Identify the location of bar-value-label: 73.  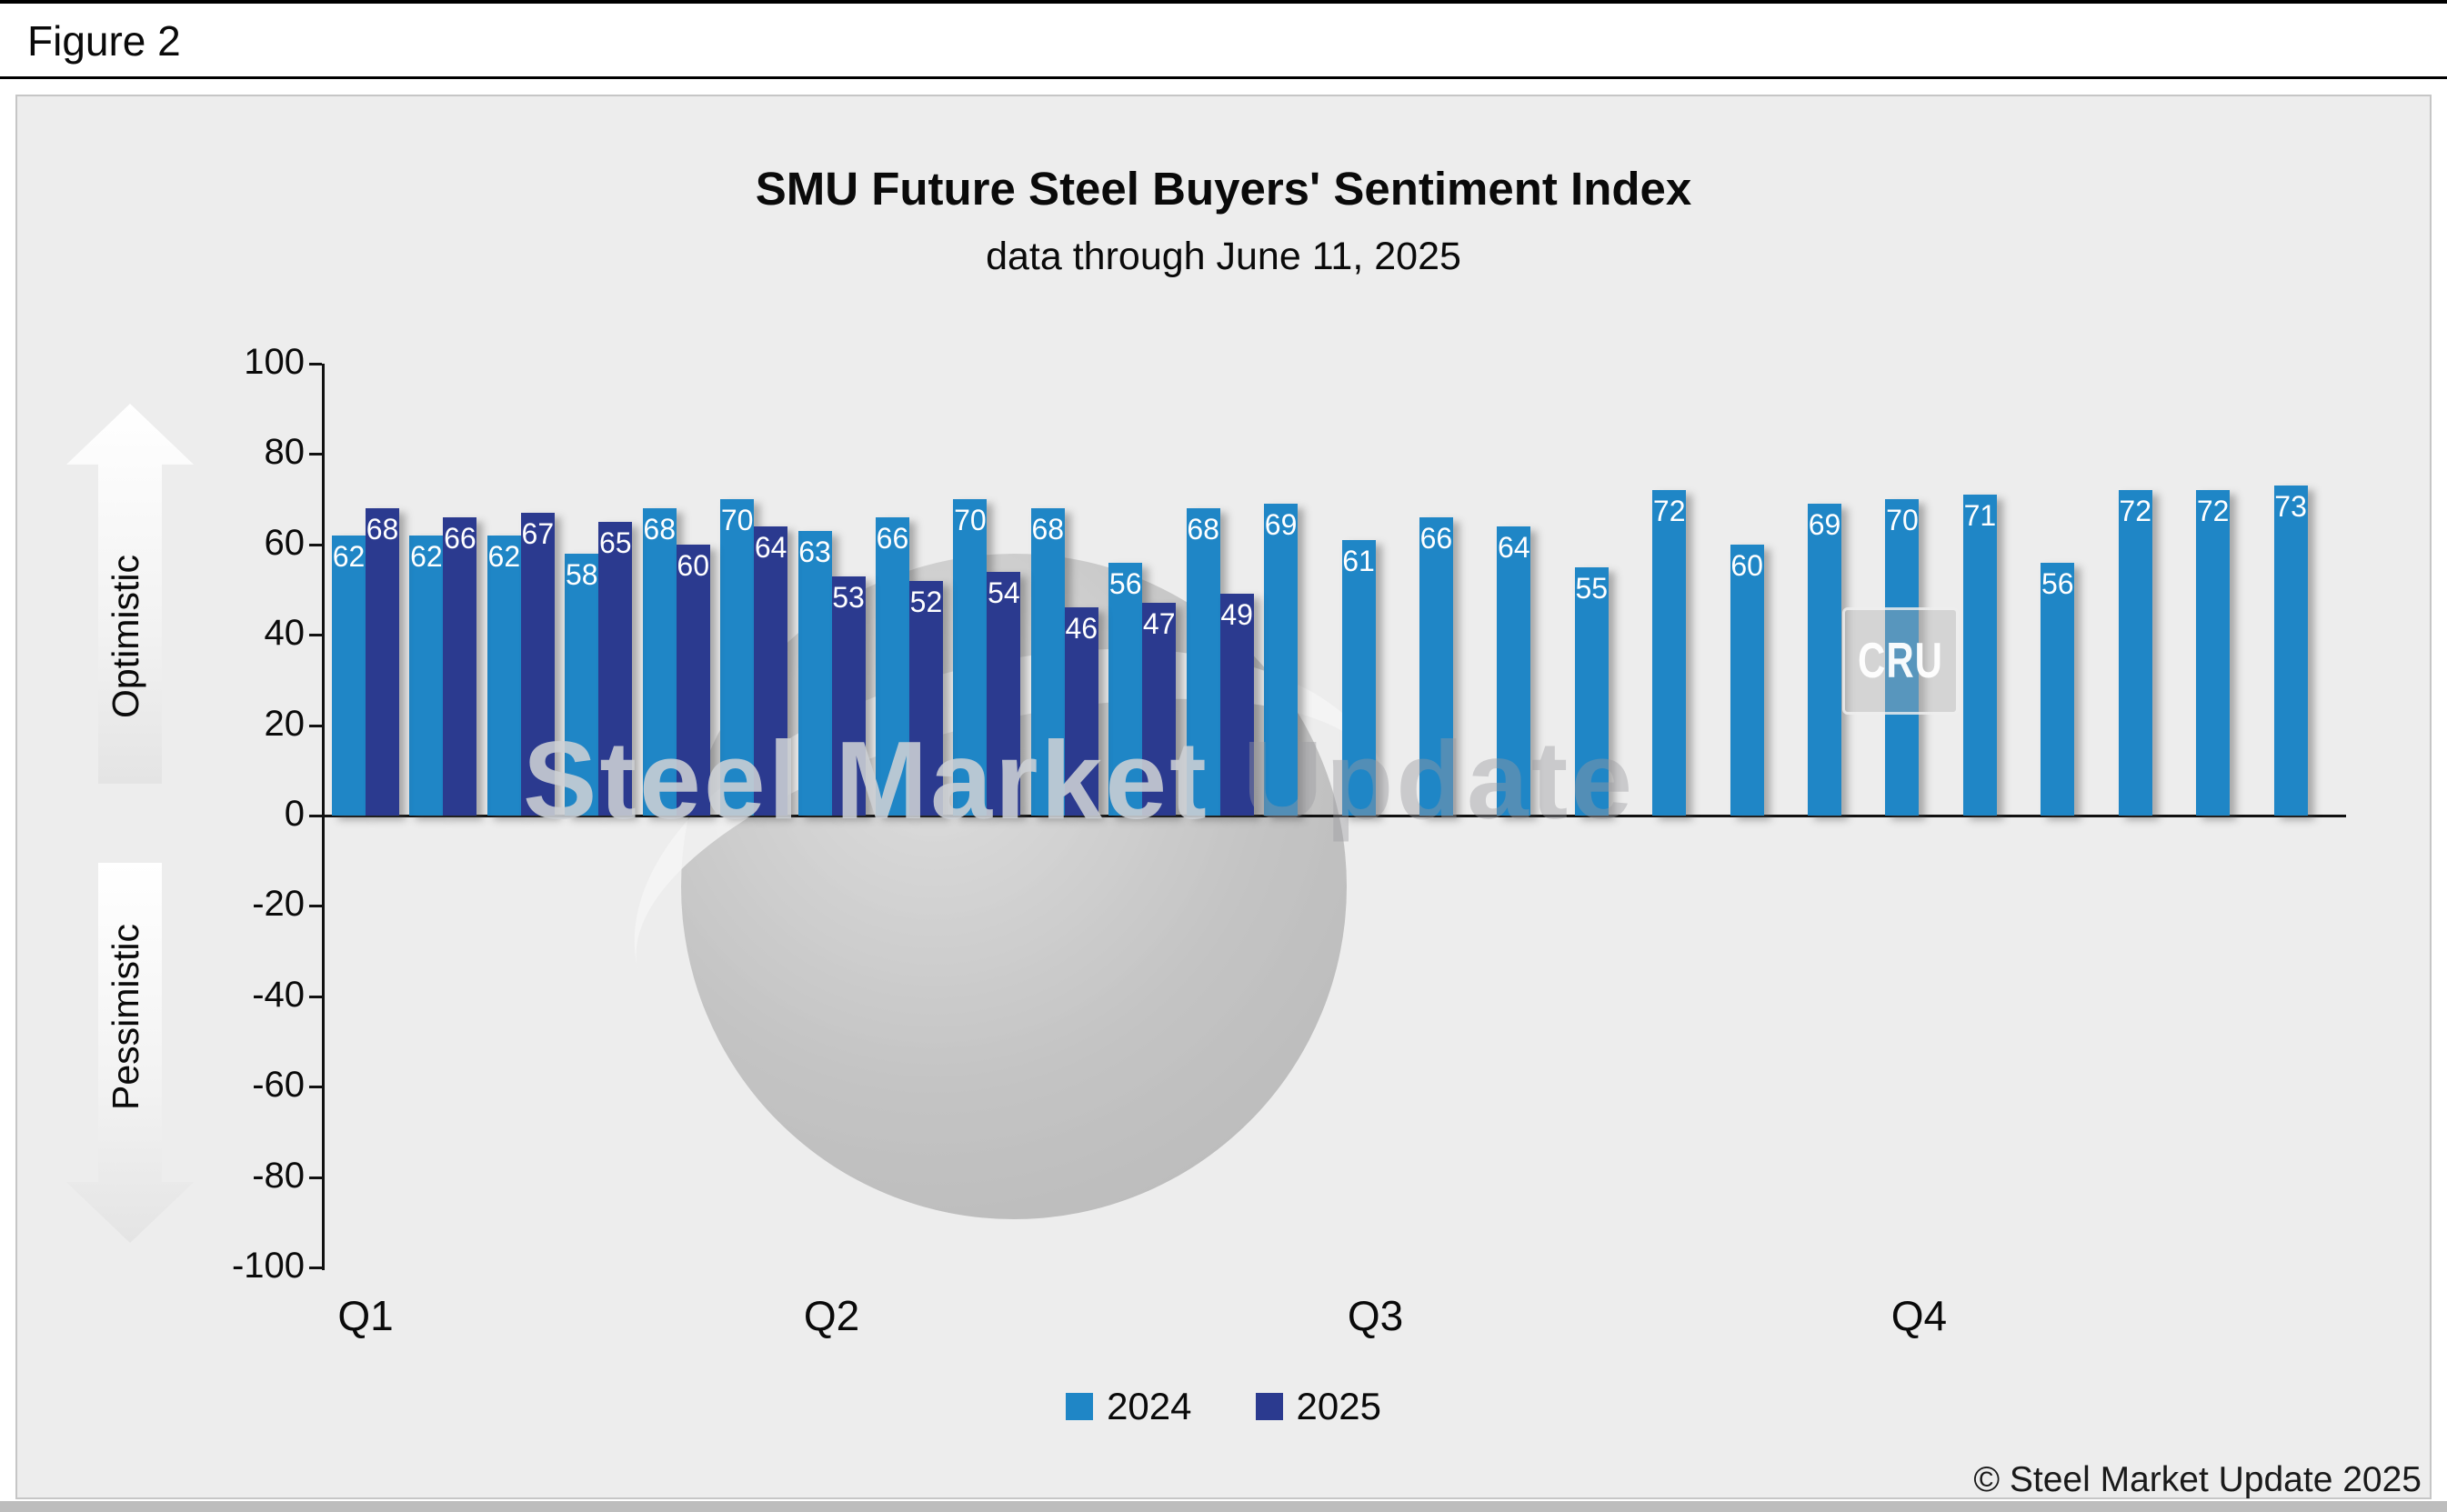
(2290, 507).